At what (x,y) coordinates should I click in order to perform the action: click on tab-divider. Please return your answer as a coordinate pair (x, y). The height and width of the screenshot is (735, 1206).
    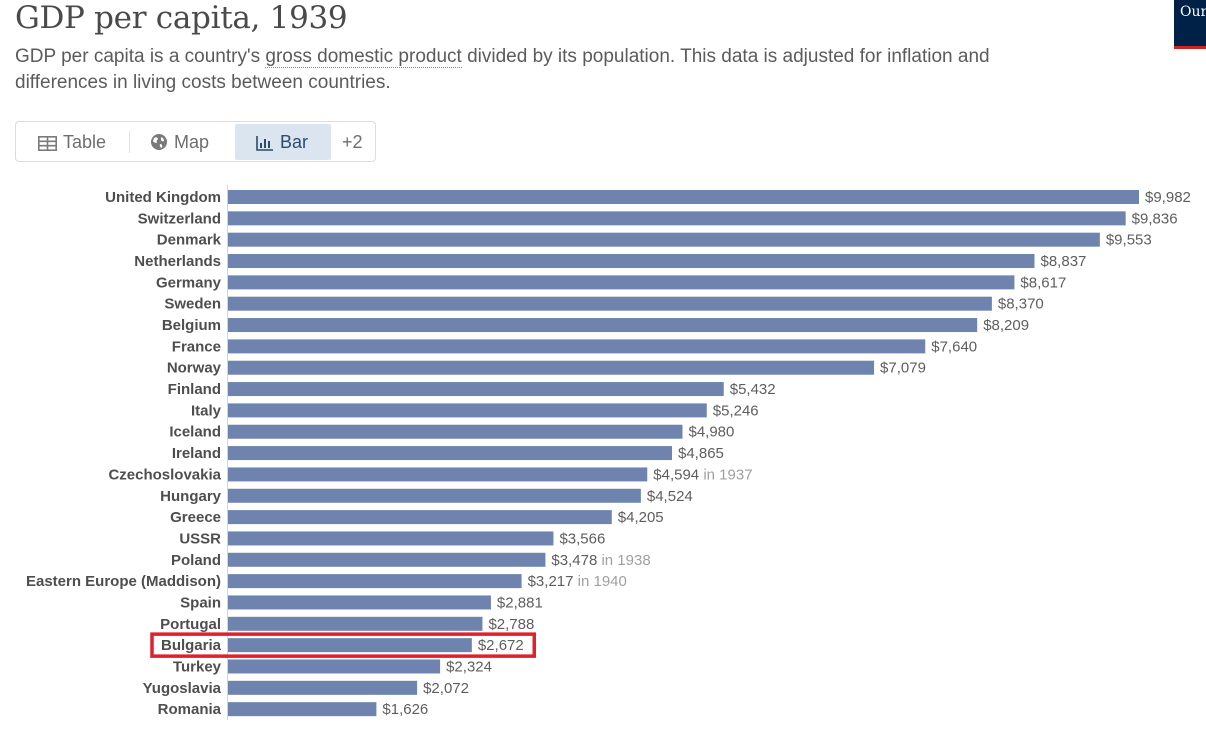
    Looking at the image, I should click on (129, 142).